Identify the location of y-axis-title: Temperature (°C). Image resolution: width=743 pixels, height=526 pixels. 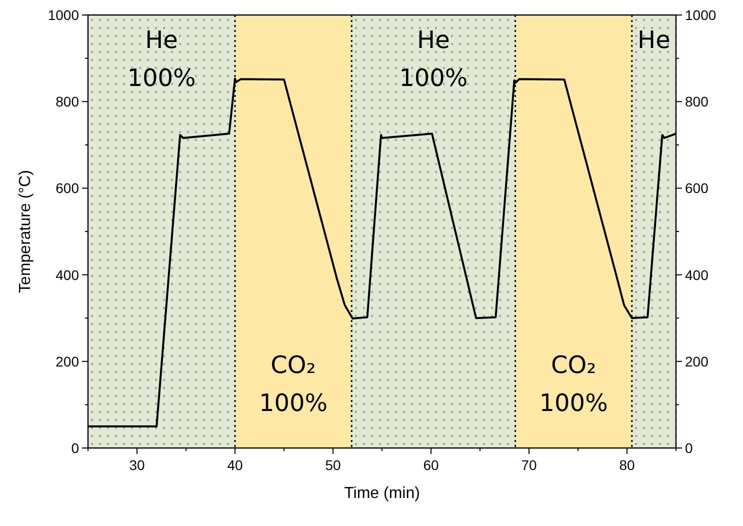
(25, 231).